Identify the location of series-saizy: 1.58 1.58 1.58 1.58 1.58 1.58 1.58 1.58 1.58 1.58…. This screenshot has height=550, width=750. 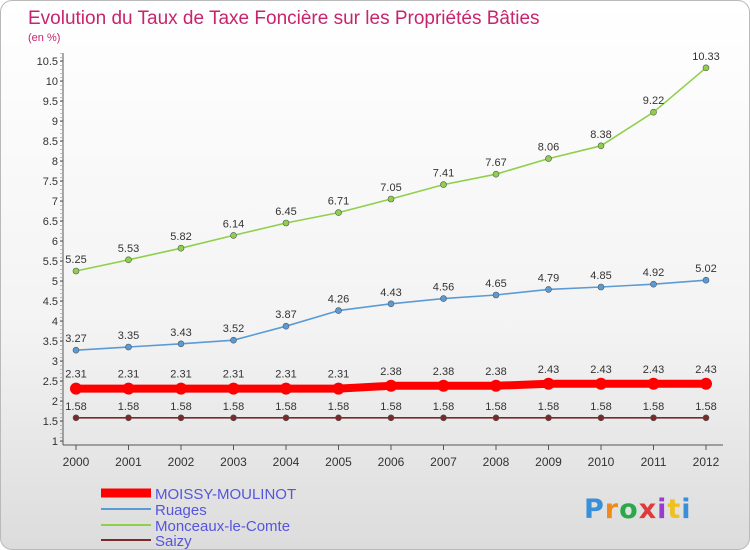
(391, 411).